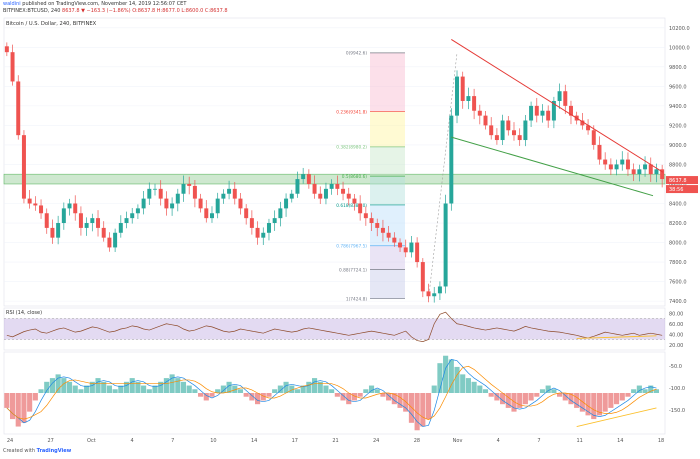 Image resolution: width=700 pixels, height=459 pixels. I want to click on footer: Created with TradingView, so click(37, 451).